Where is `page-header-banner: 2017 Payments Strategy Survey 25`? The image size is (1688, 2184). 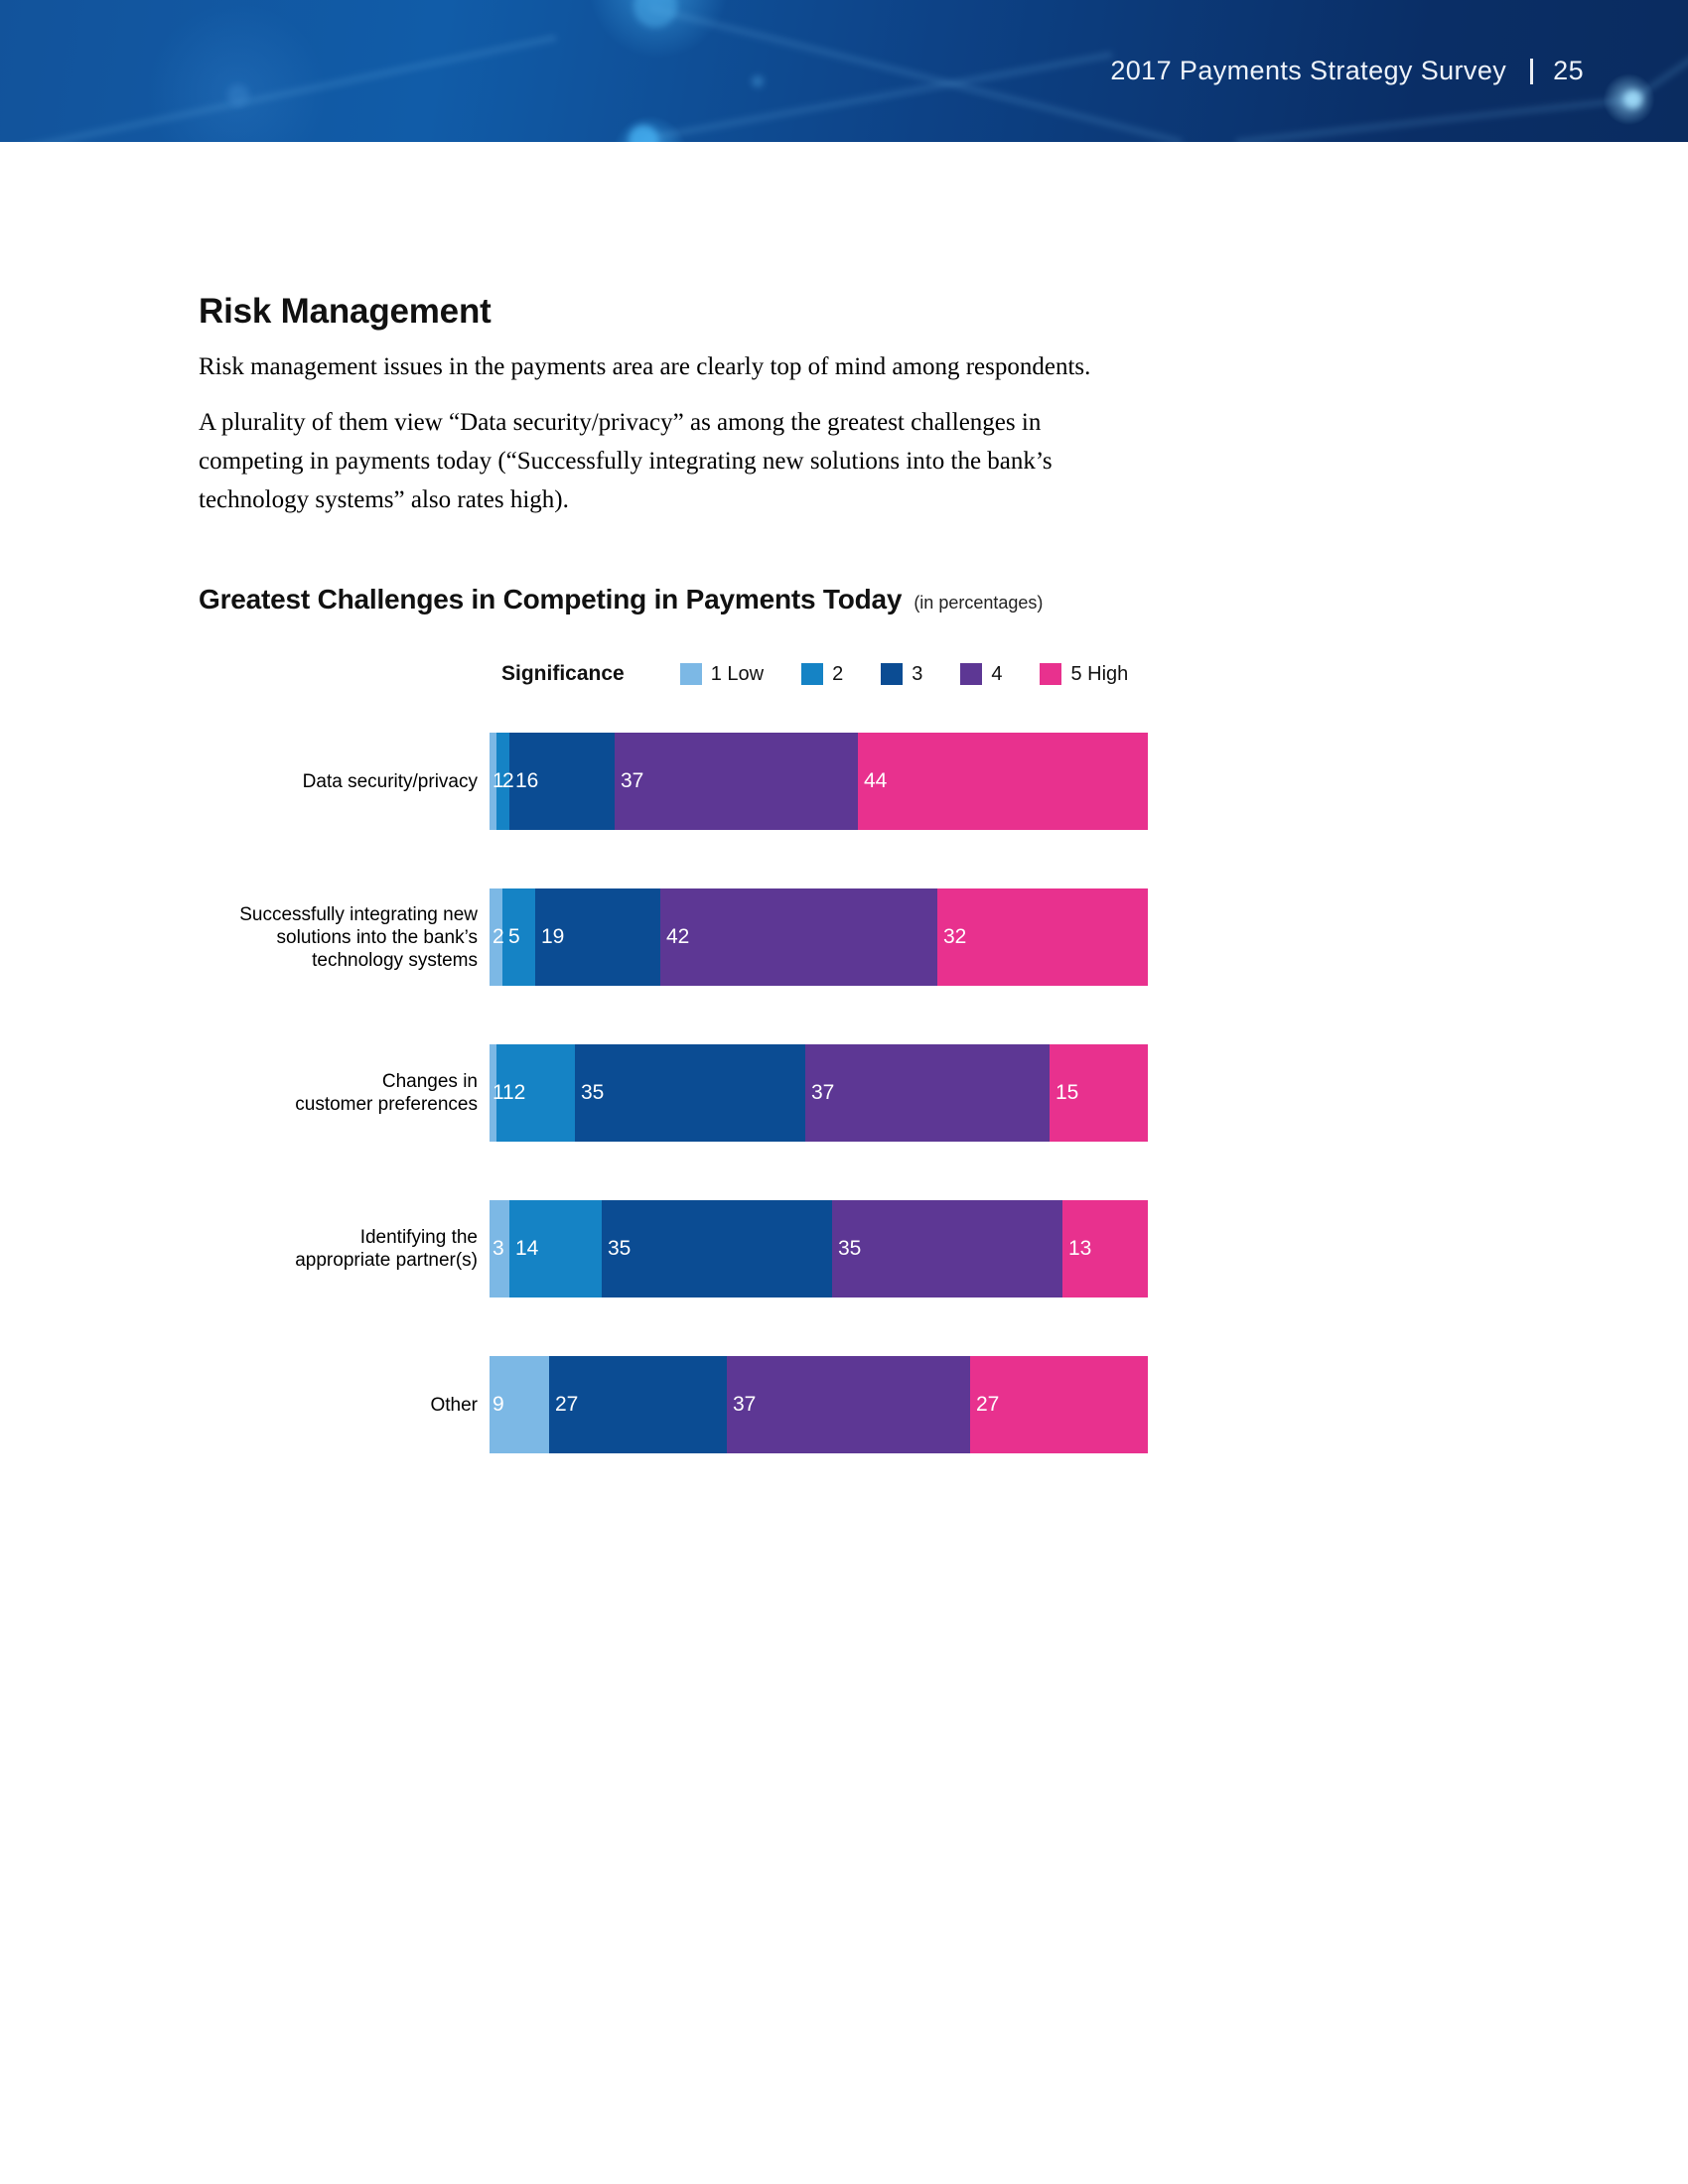
page-header-banner: 2017 Payments Strategy Survey 25 is located at coordinates (844, 71).